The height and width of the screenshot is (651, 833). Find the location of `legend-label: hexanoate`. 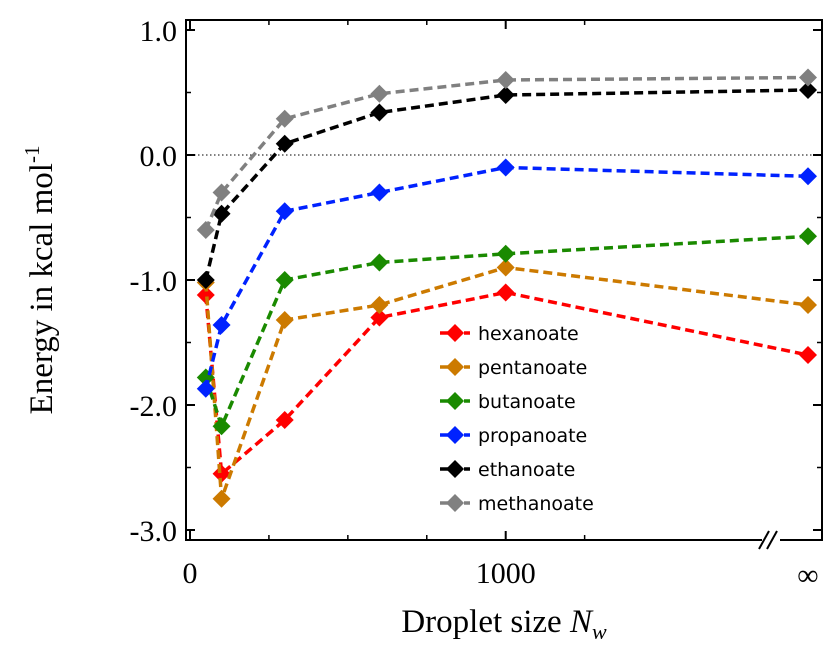

legend-label: hexanoate is located at coordinates (528, 334).